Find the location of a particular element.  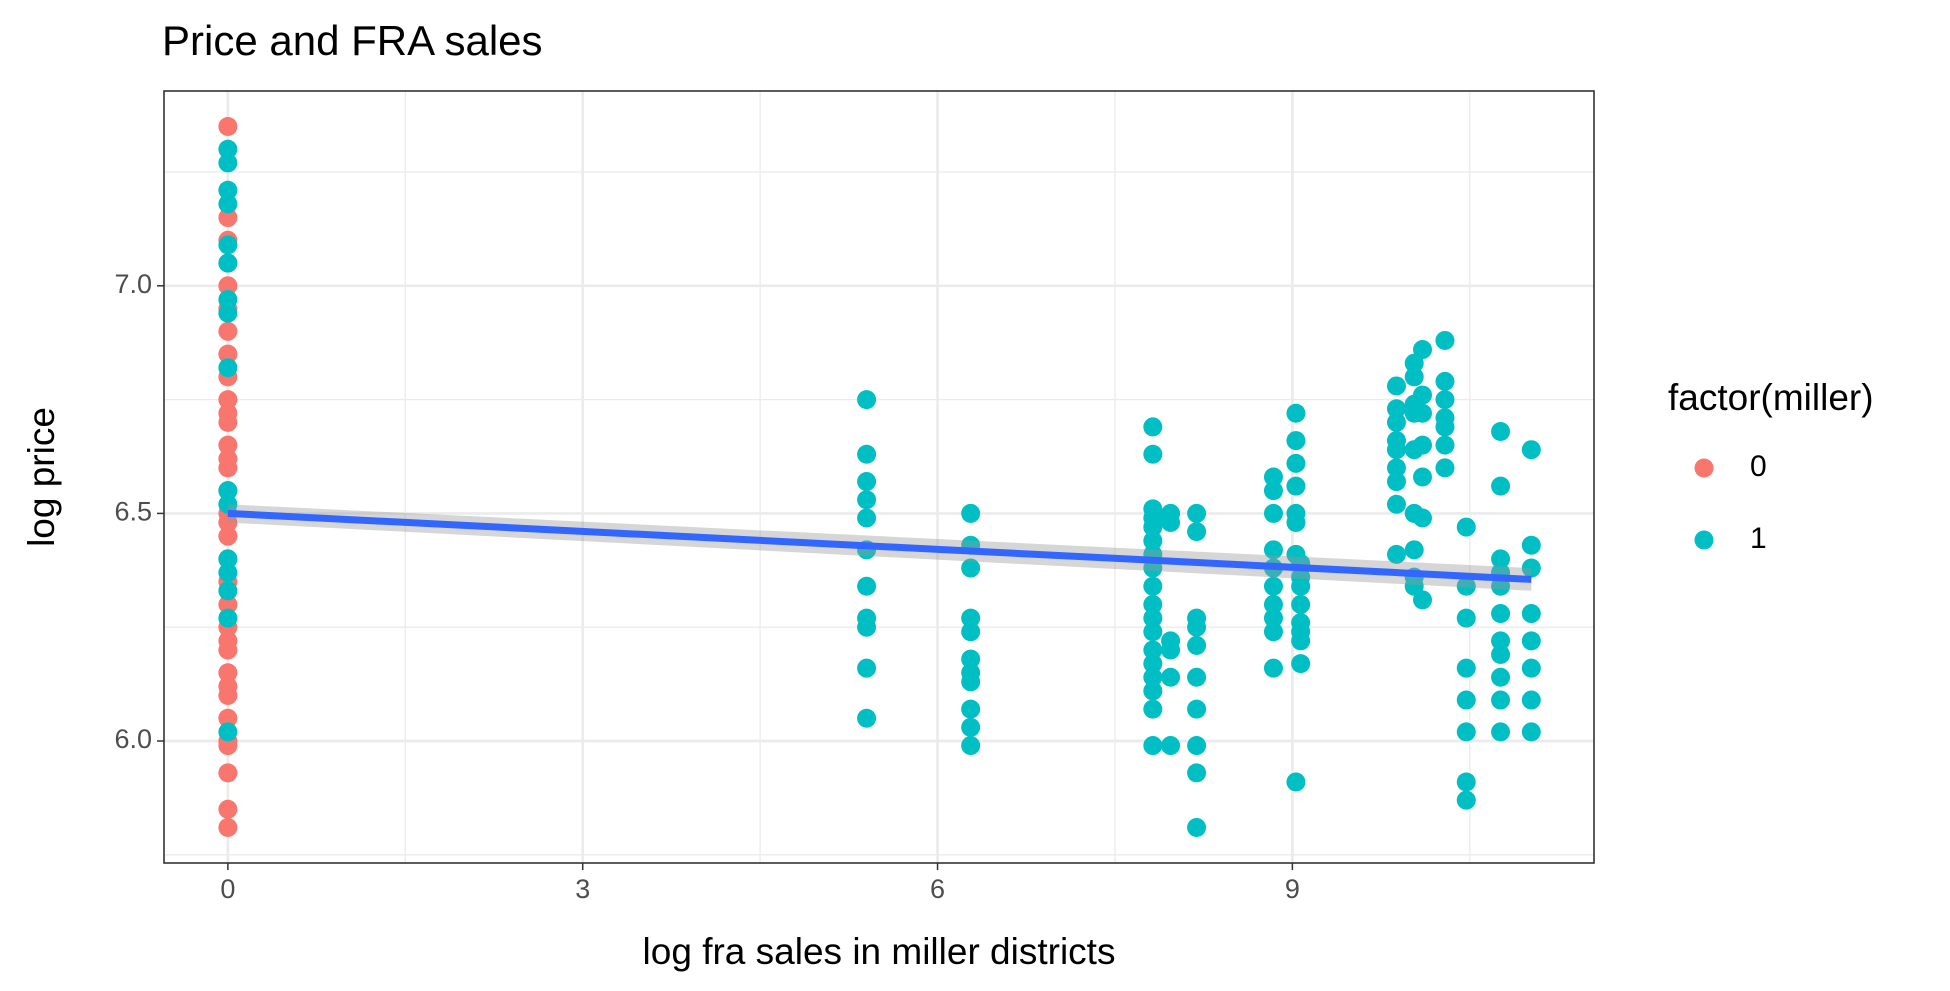

x-tick-label: 0 is located at coordinates (227, 889).